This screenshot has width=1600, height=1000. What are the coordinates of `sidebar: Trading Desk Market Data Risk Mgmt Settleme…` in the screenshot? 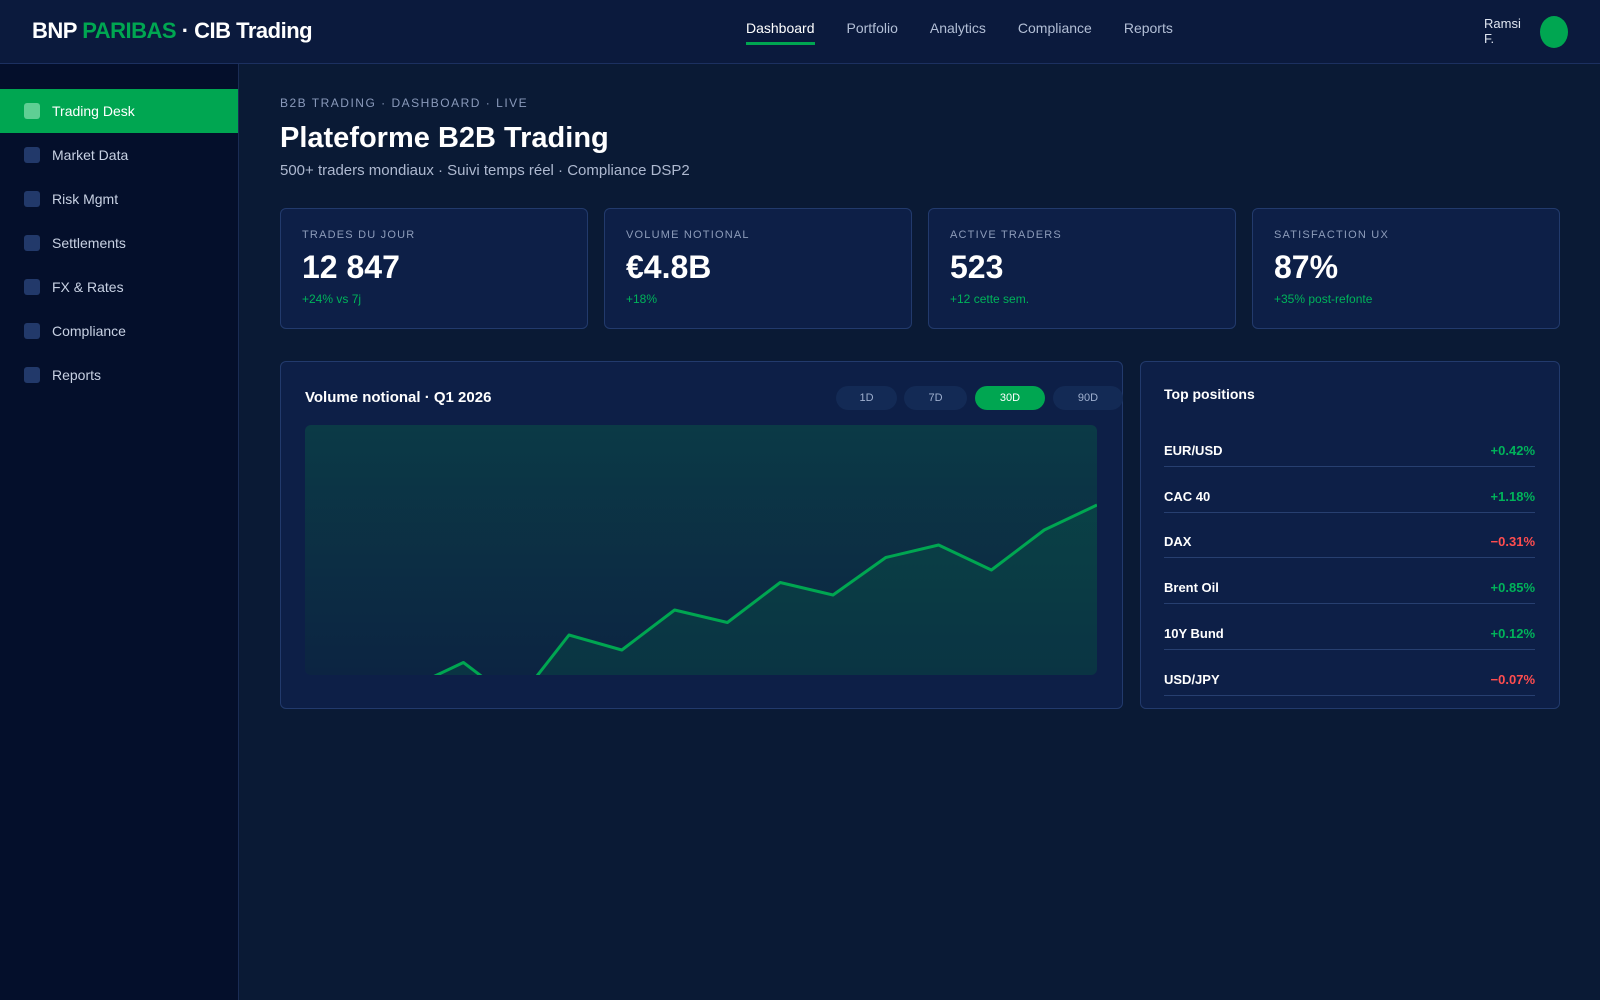 It's located at (119, 532).